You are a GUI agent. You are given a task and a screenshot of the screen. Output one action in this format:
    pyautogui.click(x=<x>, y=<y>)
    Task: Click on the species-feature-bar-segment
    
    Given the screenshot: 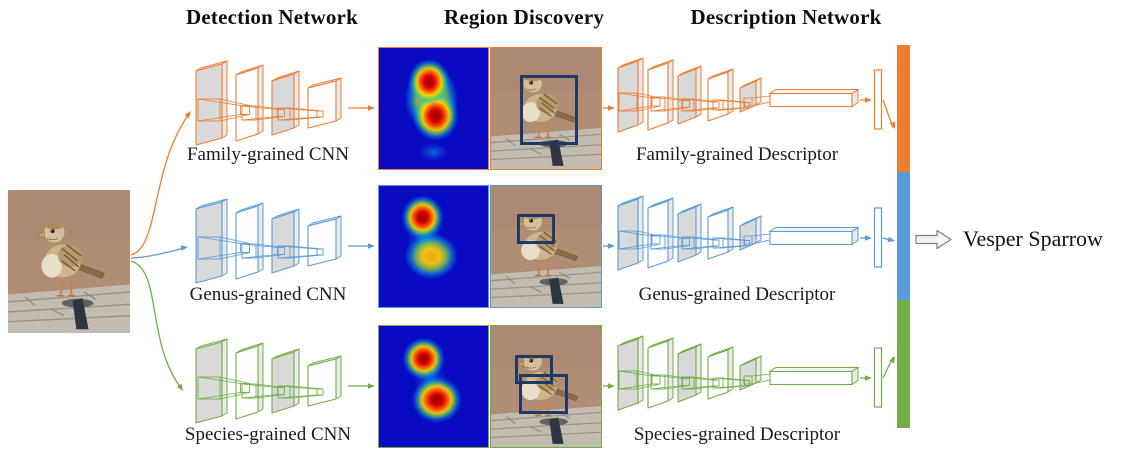 What is the action you would take?
    pyautogui.click(x=903, y=364)
    